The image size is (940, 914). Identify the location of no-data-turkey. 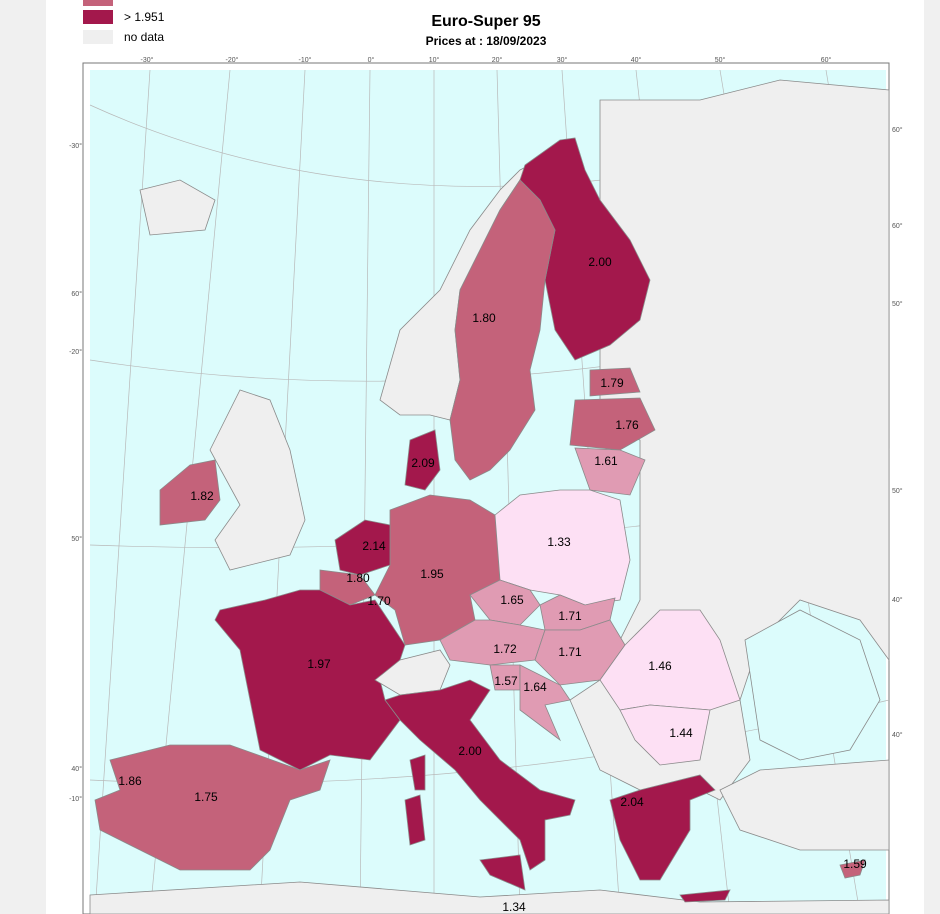
(804, 805).